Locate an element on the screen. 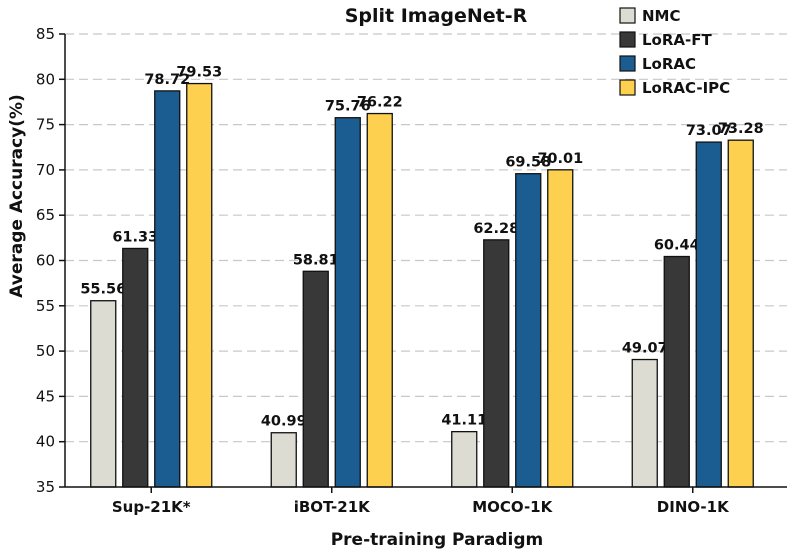  data-label: 76.22 is located at coordinates (380, 103).